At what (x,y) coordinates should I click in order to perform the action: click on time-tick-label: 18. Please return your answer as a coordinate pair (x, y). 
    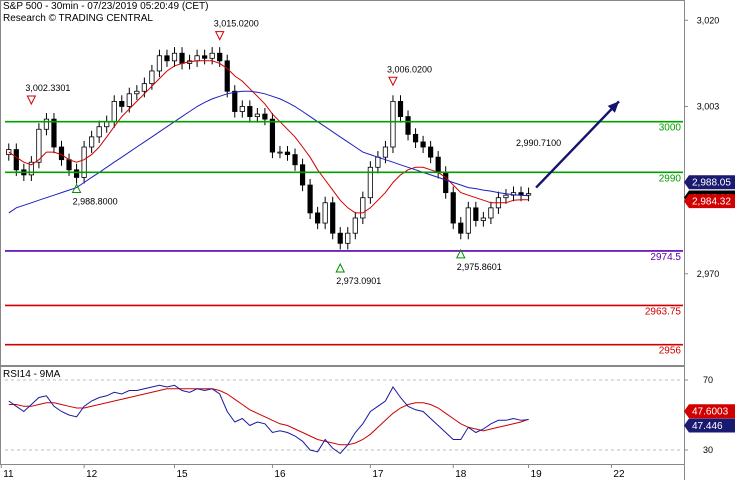
    Looking at the image, I should click on (461, 474).